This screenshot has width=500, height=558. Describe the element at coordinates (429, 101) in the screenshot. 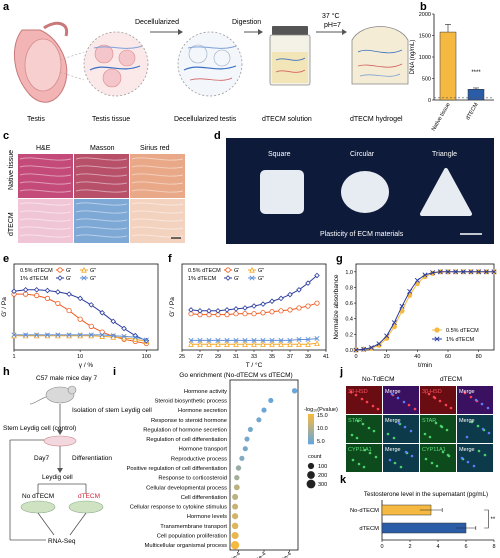

I see `y-tick-label: 0` at that location.